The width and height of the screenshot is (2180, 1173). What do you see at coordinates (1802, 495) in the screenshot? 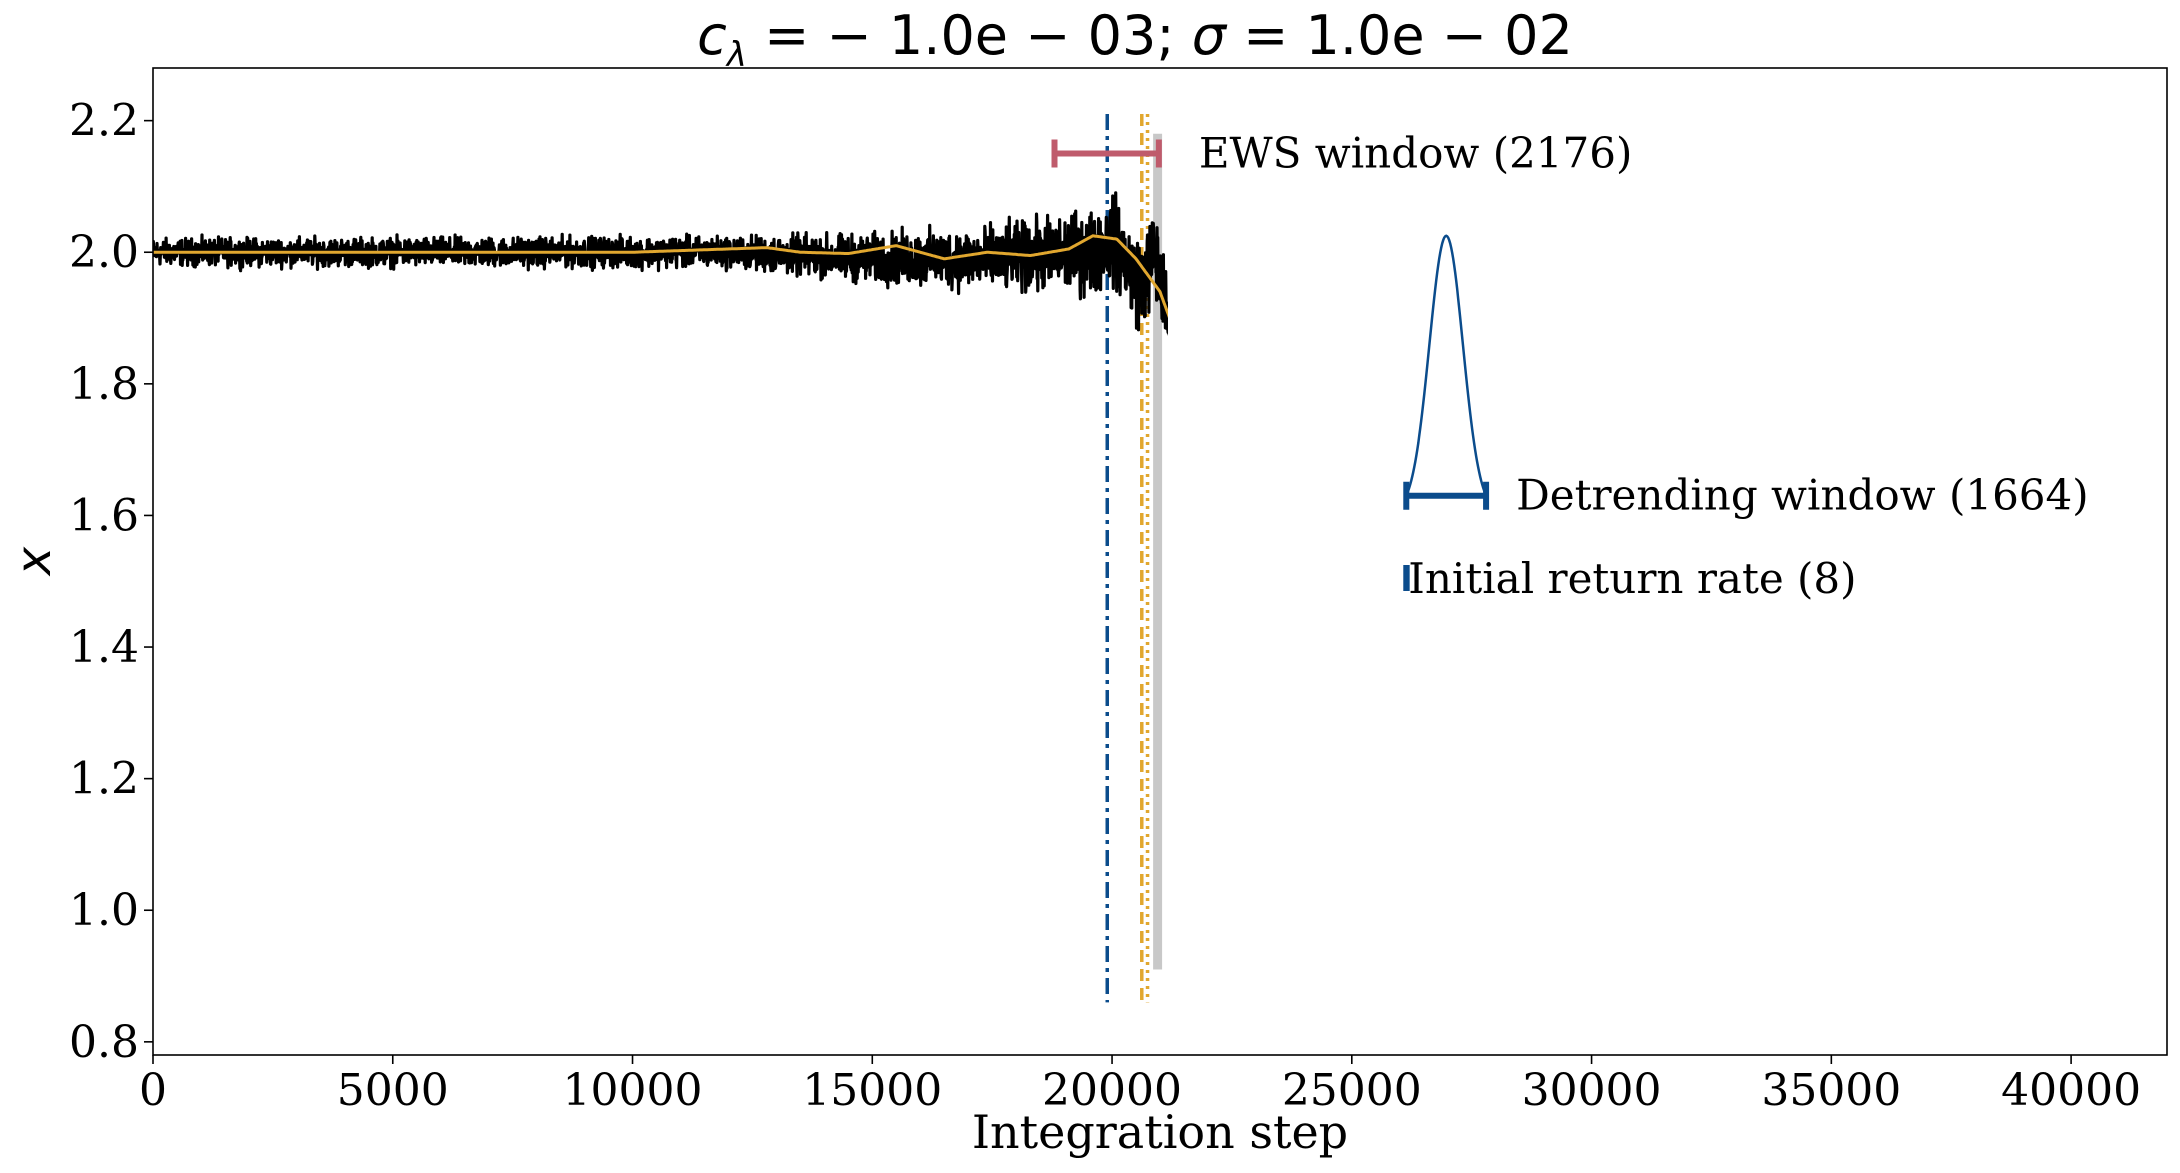
I see `detrending-window-label: Detrending window (1664)` at bounding box center [1802, 495].